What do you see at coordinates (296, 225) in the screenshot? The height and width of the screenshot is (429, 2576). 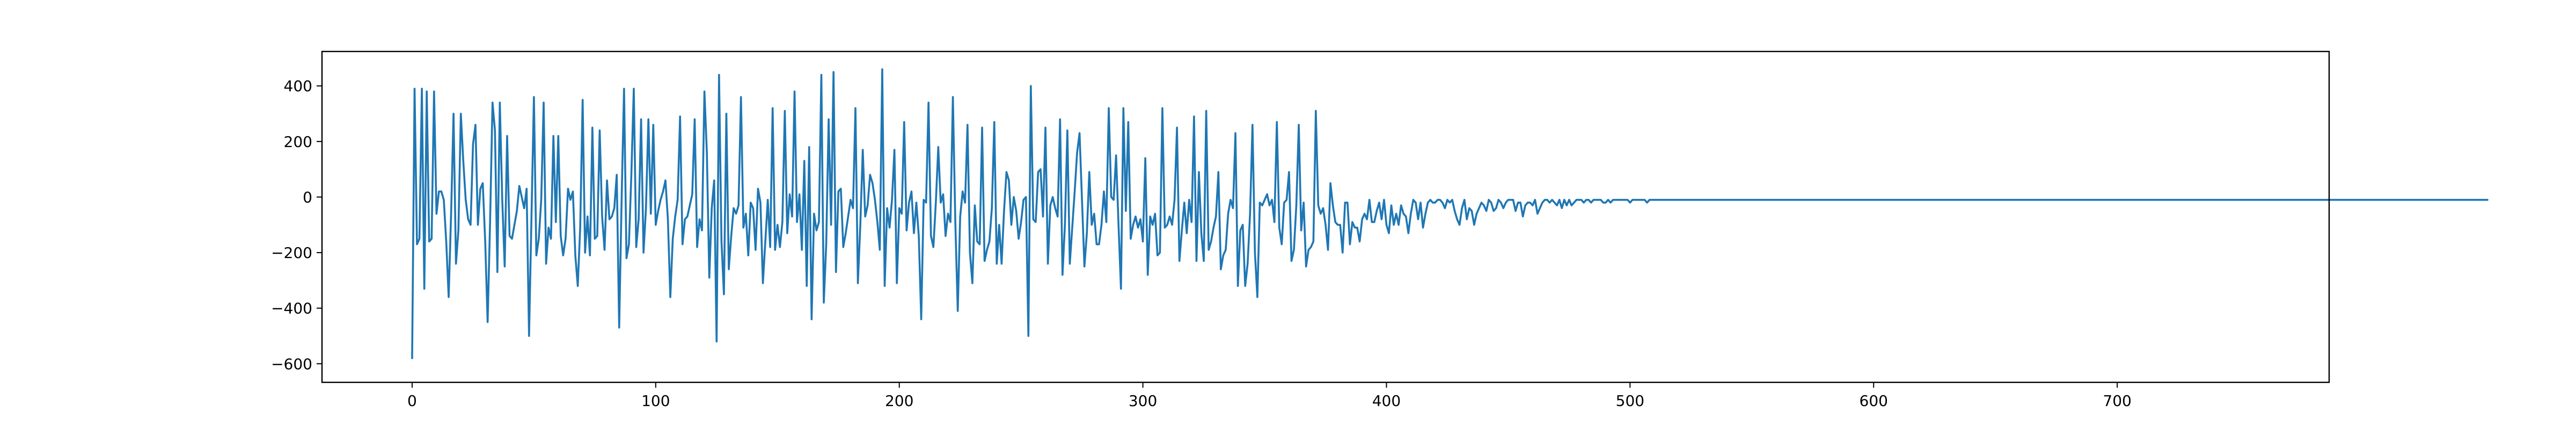 I see `y-axis: 400 200 0 −200 −400 −600` at bounding box center [296, 225].